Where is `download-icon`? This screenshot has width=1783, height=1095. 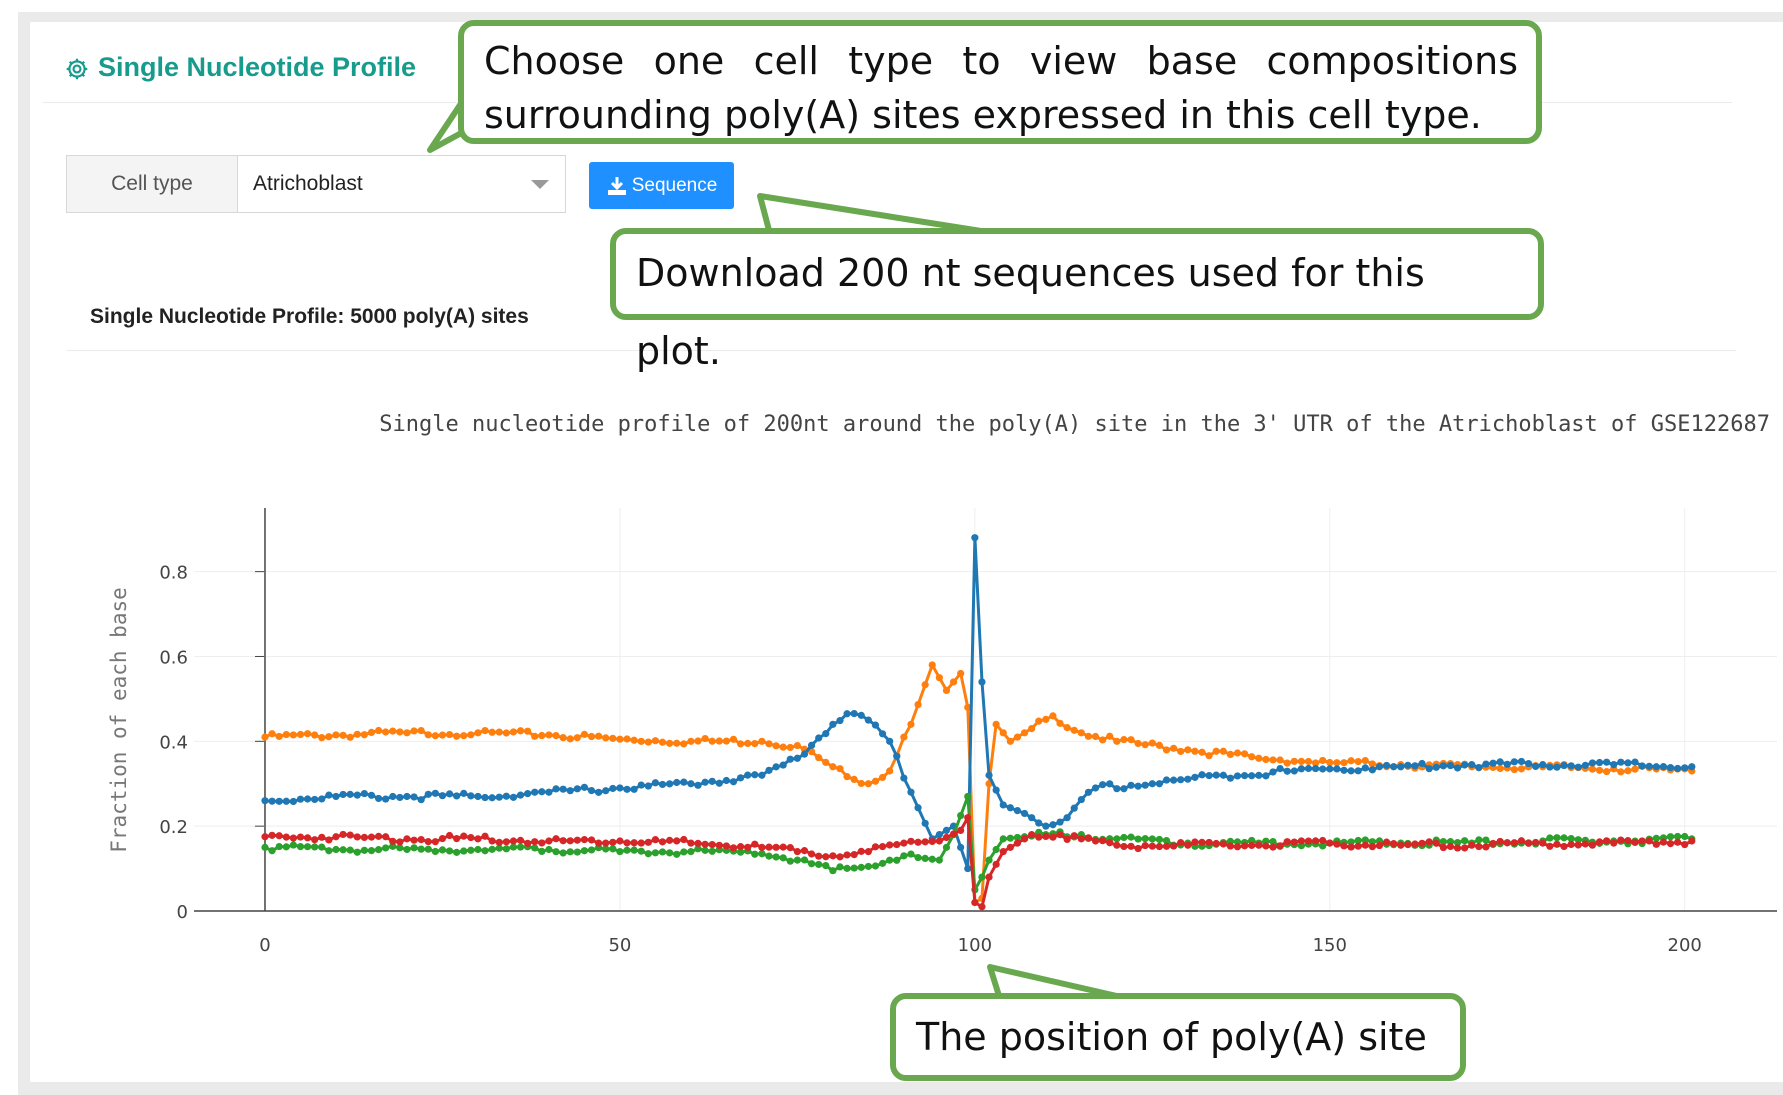
download-icon is located at coordinates (616, 185).